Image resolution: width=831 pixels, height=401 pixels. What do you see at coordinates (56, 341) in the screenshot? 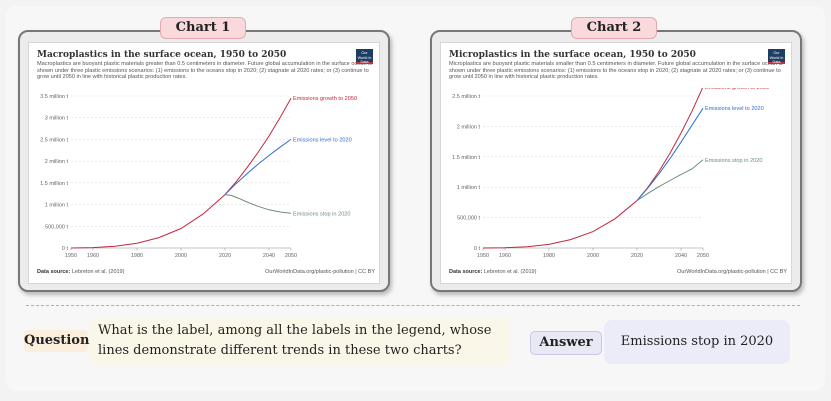
I see `question-label: Question` at bounding box center [56, 341].